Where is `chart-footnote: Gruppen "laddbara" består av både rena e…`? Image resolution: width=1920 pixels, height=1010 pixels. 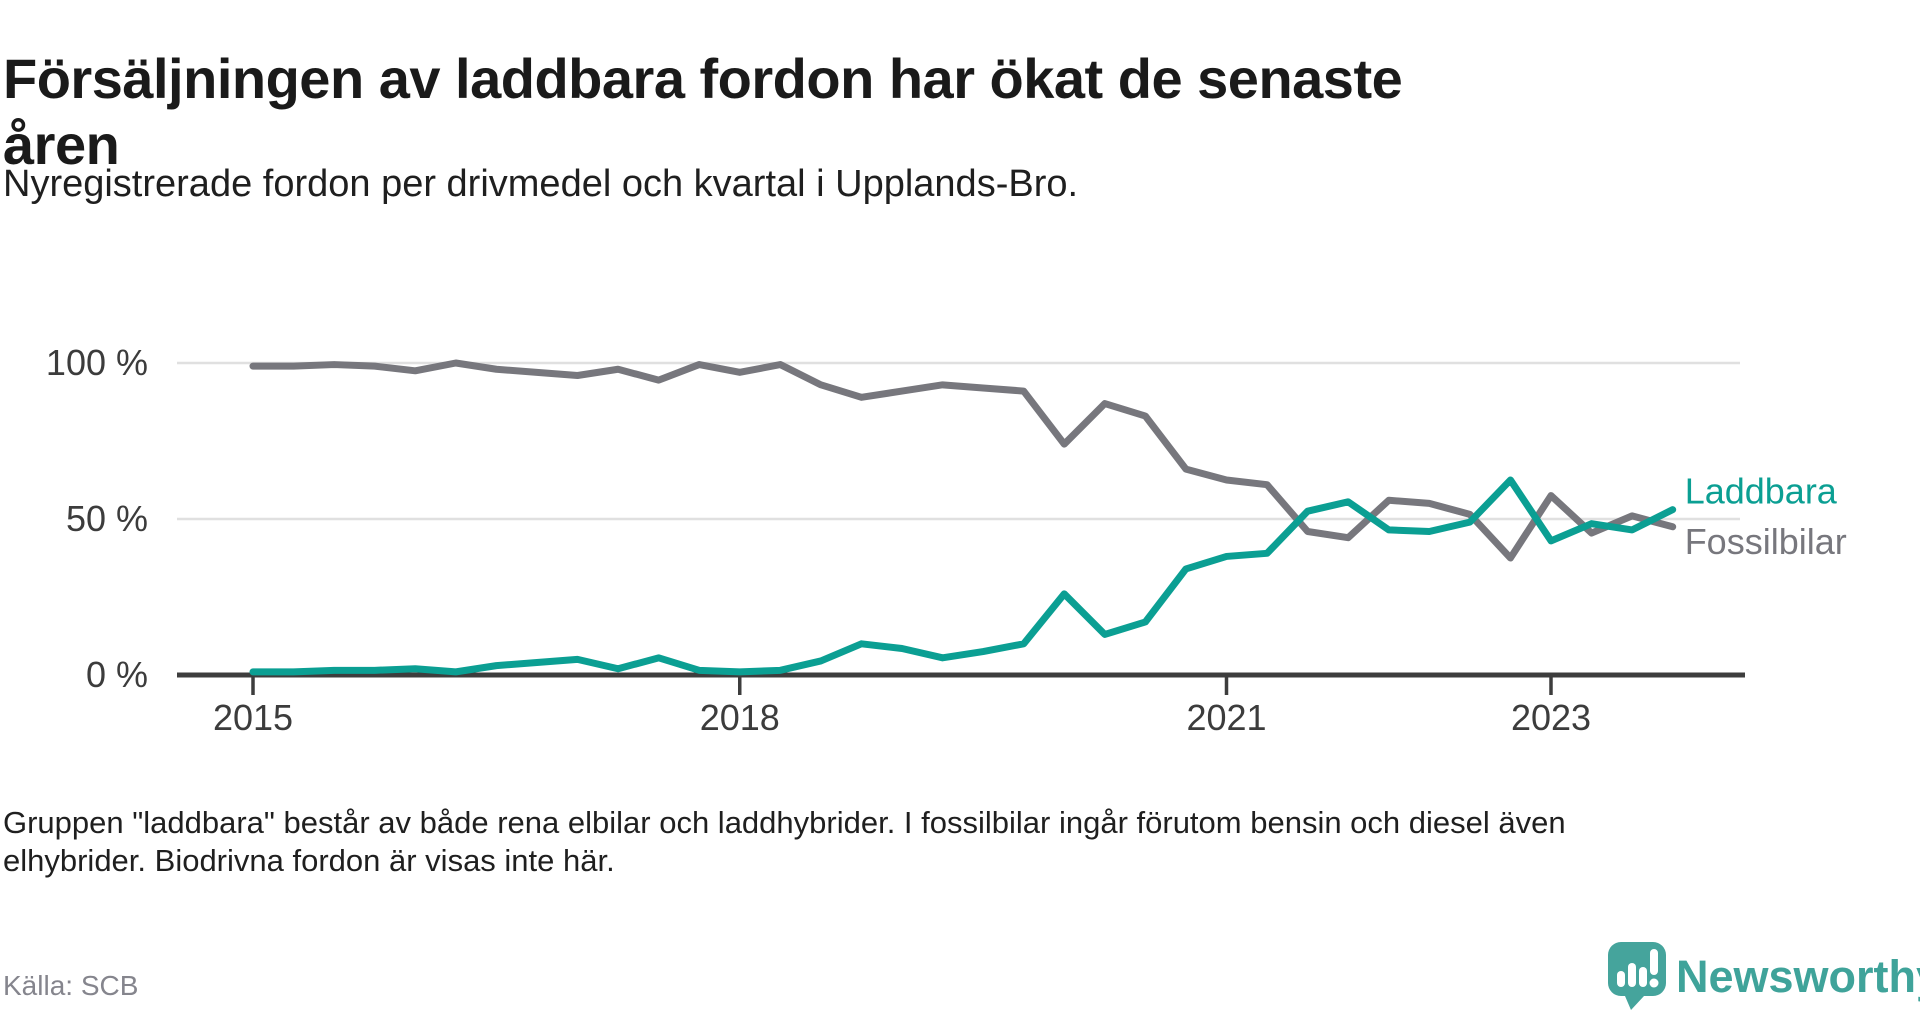 chart-footnote: Gruppen "laddbara" består av både rena e… is located at coordinates (784, 842).